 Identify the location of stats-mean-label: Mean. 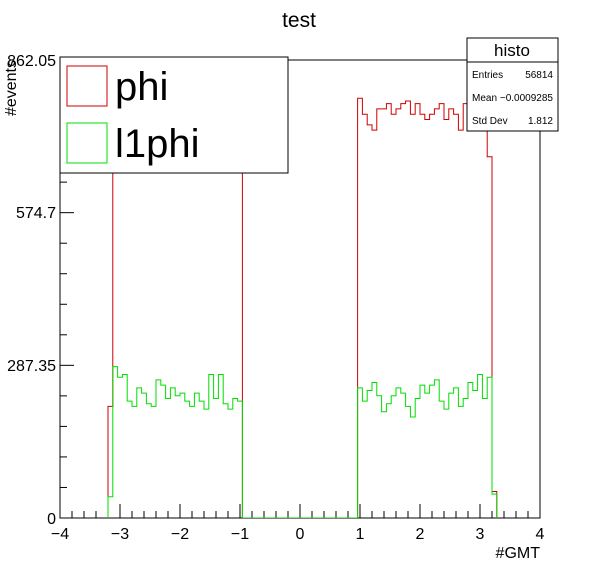
(484, 98).